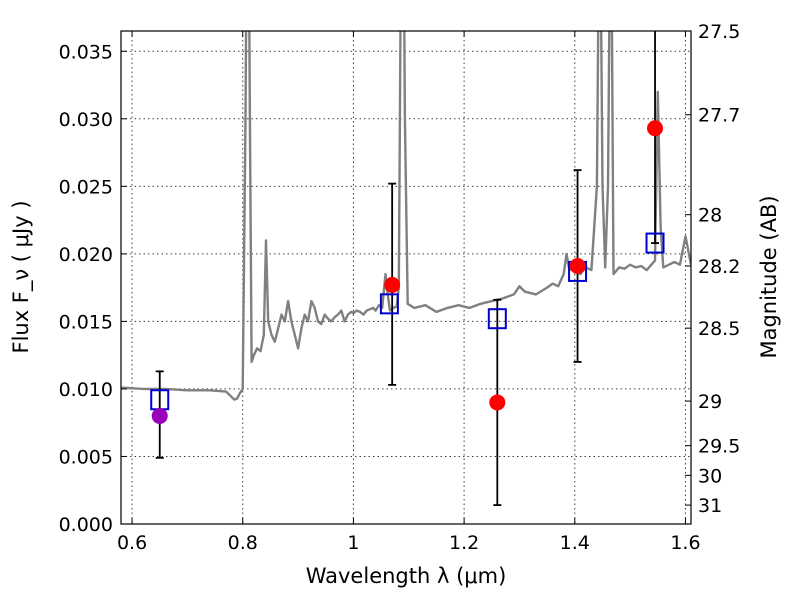  What do you see at coordinates (719, 116) in the screenshot?
I see `y2-tick-label: 27.7` at bounding box center [719, 116].